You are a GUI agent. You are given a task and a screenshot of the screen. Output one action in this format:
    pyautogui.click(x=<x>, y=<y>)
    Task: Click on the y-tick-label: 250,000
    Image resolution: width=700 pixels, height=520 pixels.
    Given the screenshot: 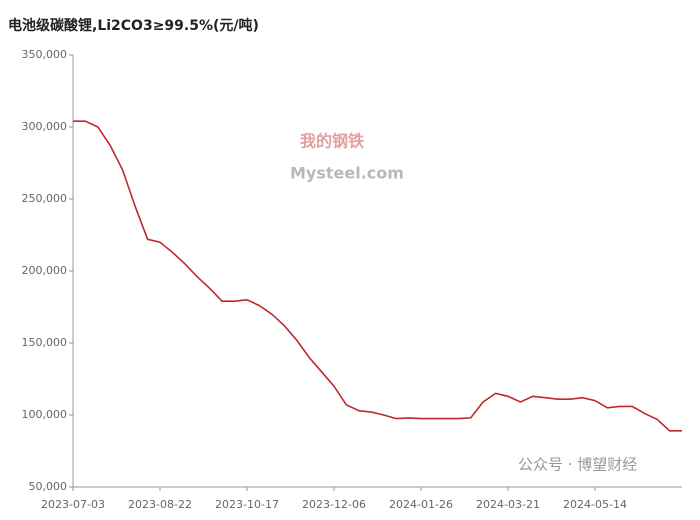 What is the action you would take?
    pyautogui.click(x=45, y=198)
    